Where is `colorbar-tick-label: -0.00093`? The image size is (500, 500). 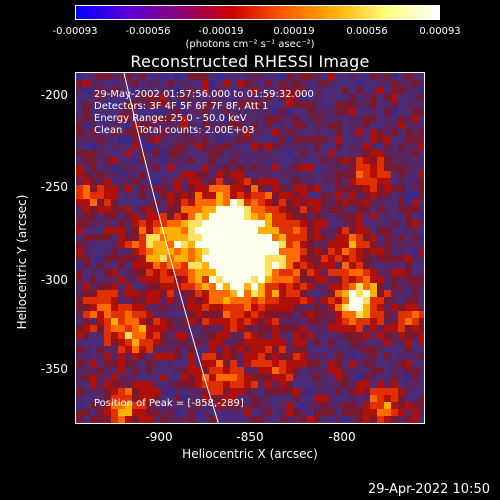
colorbar-tick-label: -0.00093 is located at coordinates (75, 31).